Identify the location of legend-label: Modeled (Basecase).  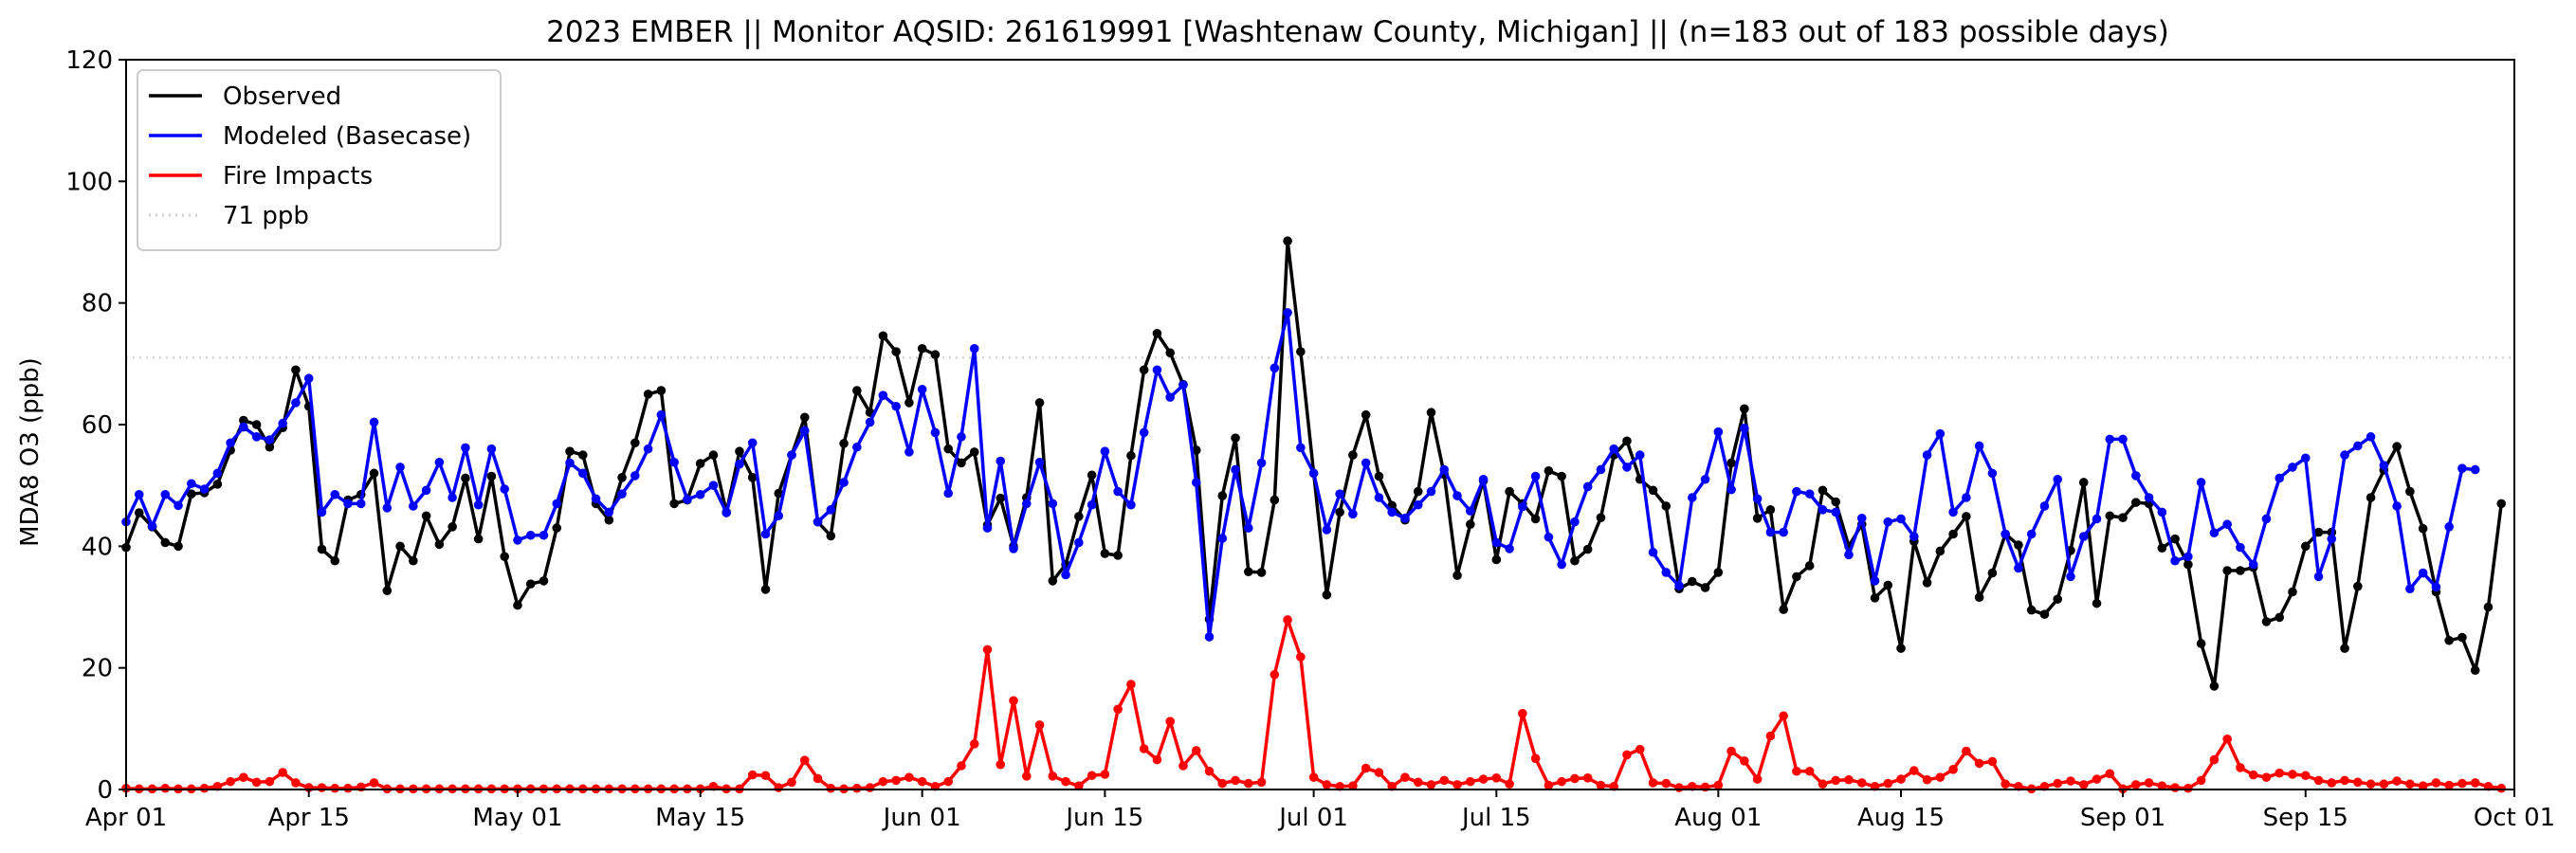
(347, 136).